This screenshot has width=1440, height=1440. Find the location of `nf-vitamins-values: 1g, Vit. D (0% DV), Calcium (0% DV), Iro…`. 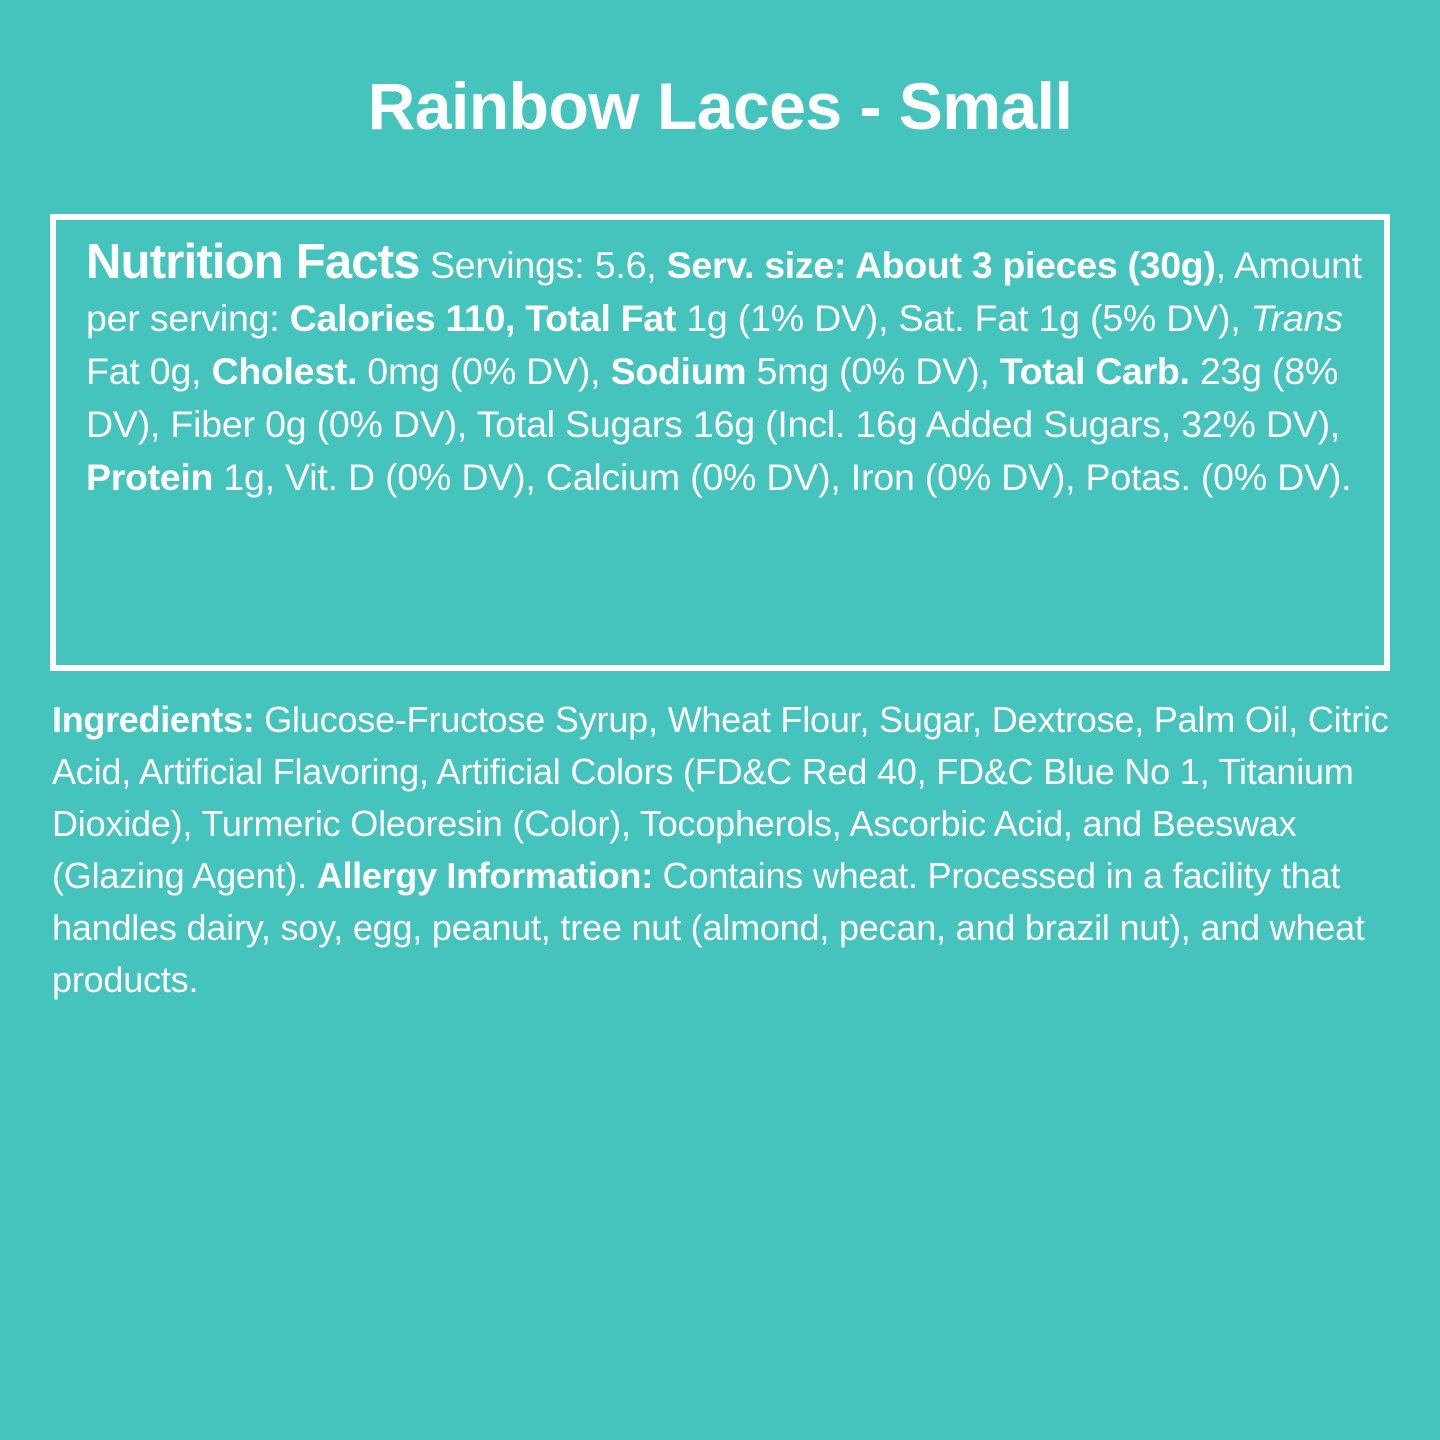

nf-vitamins-values: 1g, Vit. D (0% DV), Calcium (0% DV), Iro… is located at coordinates (782, 477).